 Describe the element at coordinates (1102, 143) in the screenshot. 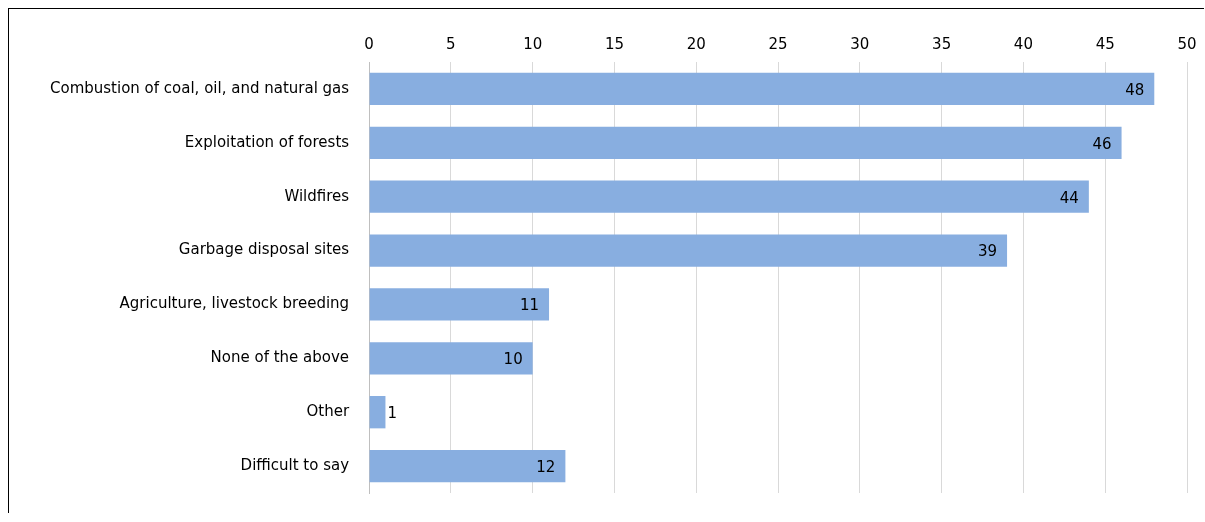

I see `data-label: 46` at that location.